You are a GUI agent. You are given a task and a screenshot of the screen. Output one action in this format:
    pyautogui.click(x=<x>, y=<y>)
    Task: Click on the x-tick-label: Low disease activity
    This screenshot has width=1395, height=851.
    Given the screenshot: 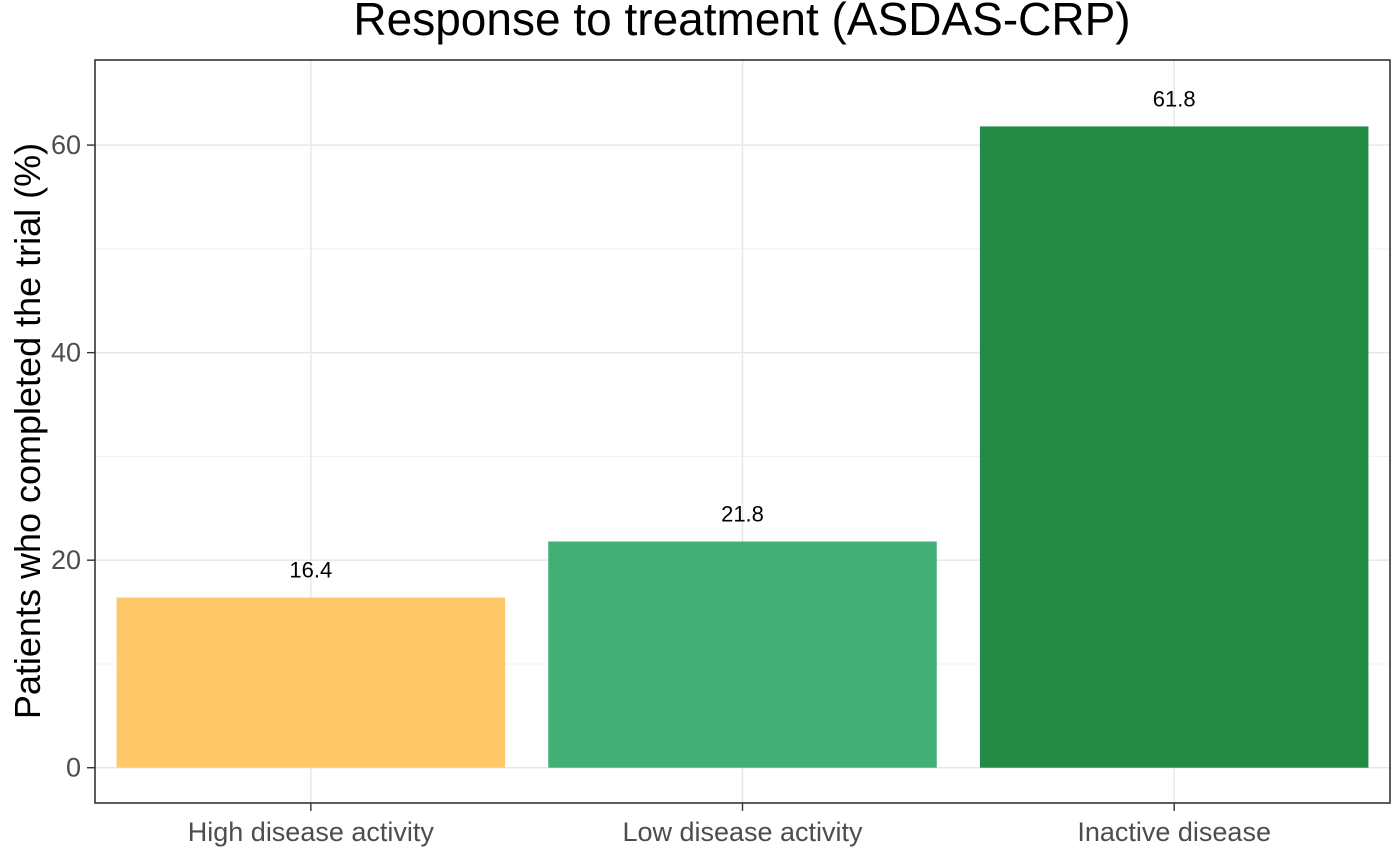 What is the action you would take?
    pyautogui.click(x=742, y=832)
    